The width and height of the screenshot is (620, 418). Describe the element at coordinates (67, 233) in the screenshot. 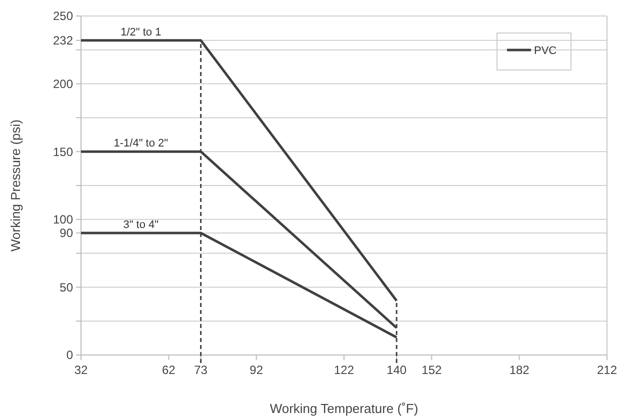

I see `y-tick-label: 90` at that location.